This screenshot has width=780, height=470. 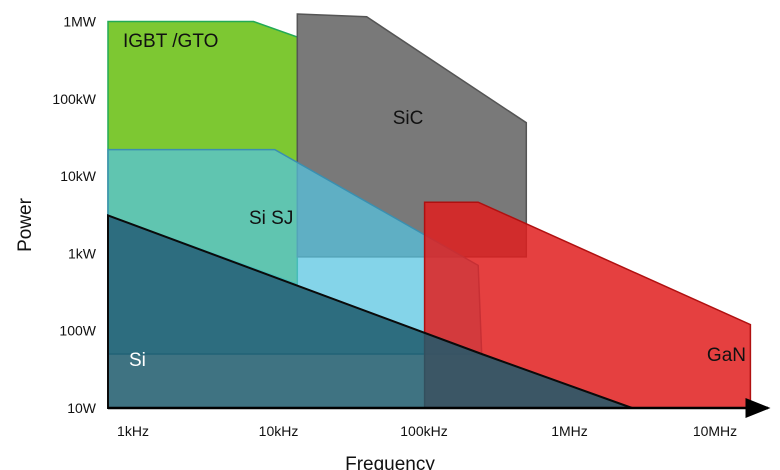 I want to click on region-label-gan: GaN, so click(x=726, y=355).